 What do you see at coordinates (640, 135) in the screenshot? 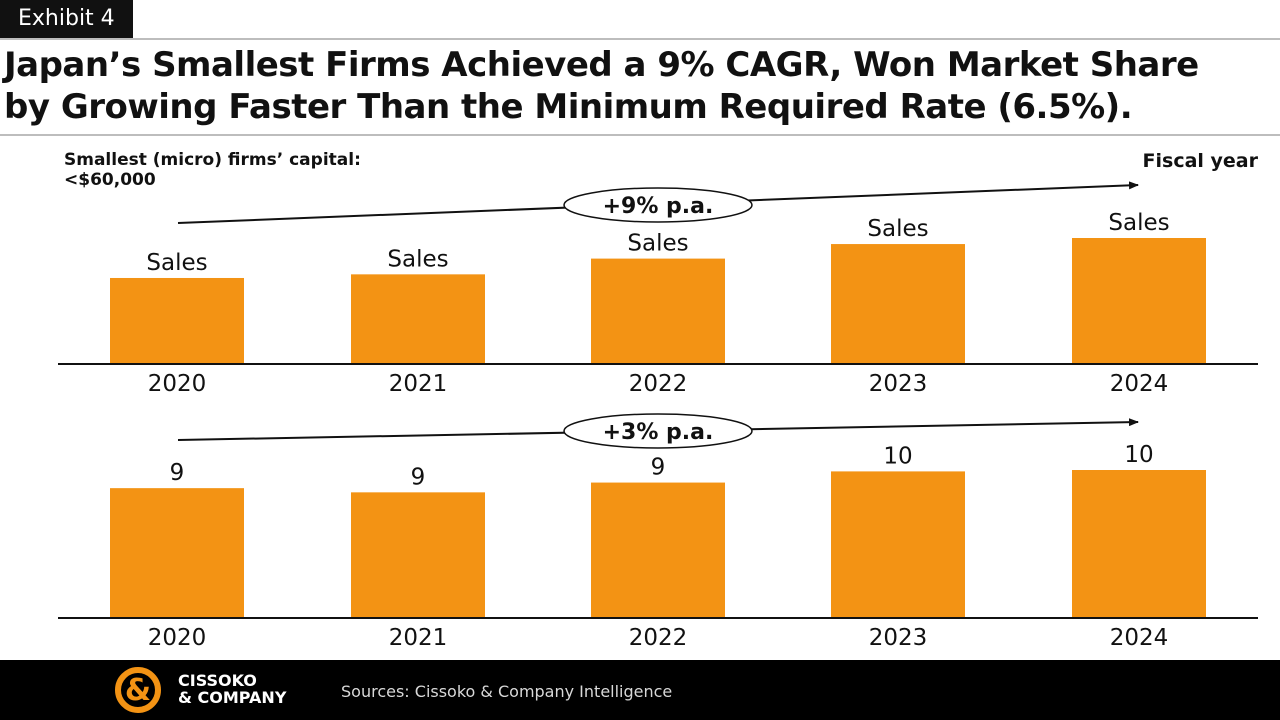
I see `title-rule` at bounding box center [640, 135].